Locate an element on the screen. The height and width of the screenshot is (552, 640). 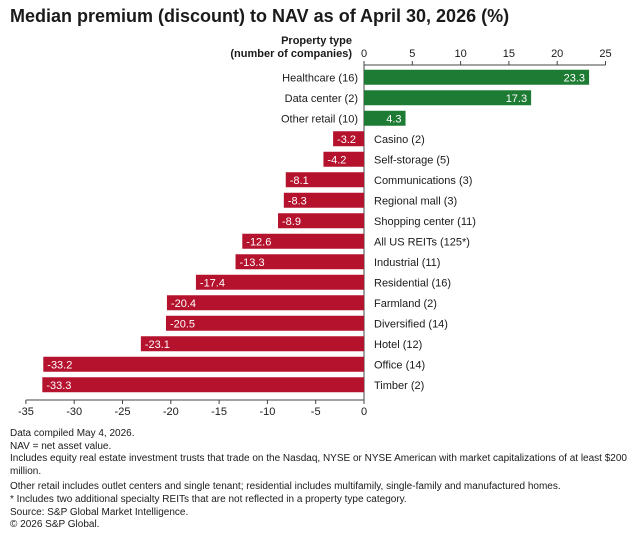
bar-value-label: -17.4 is located at coordinates (212, 283).